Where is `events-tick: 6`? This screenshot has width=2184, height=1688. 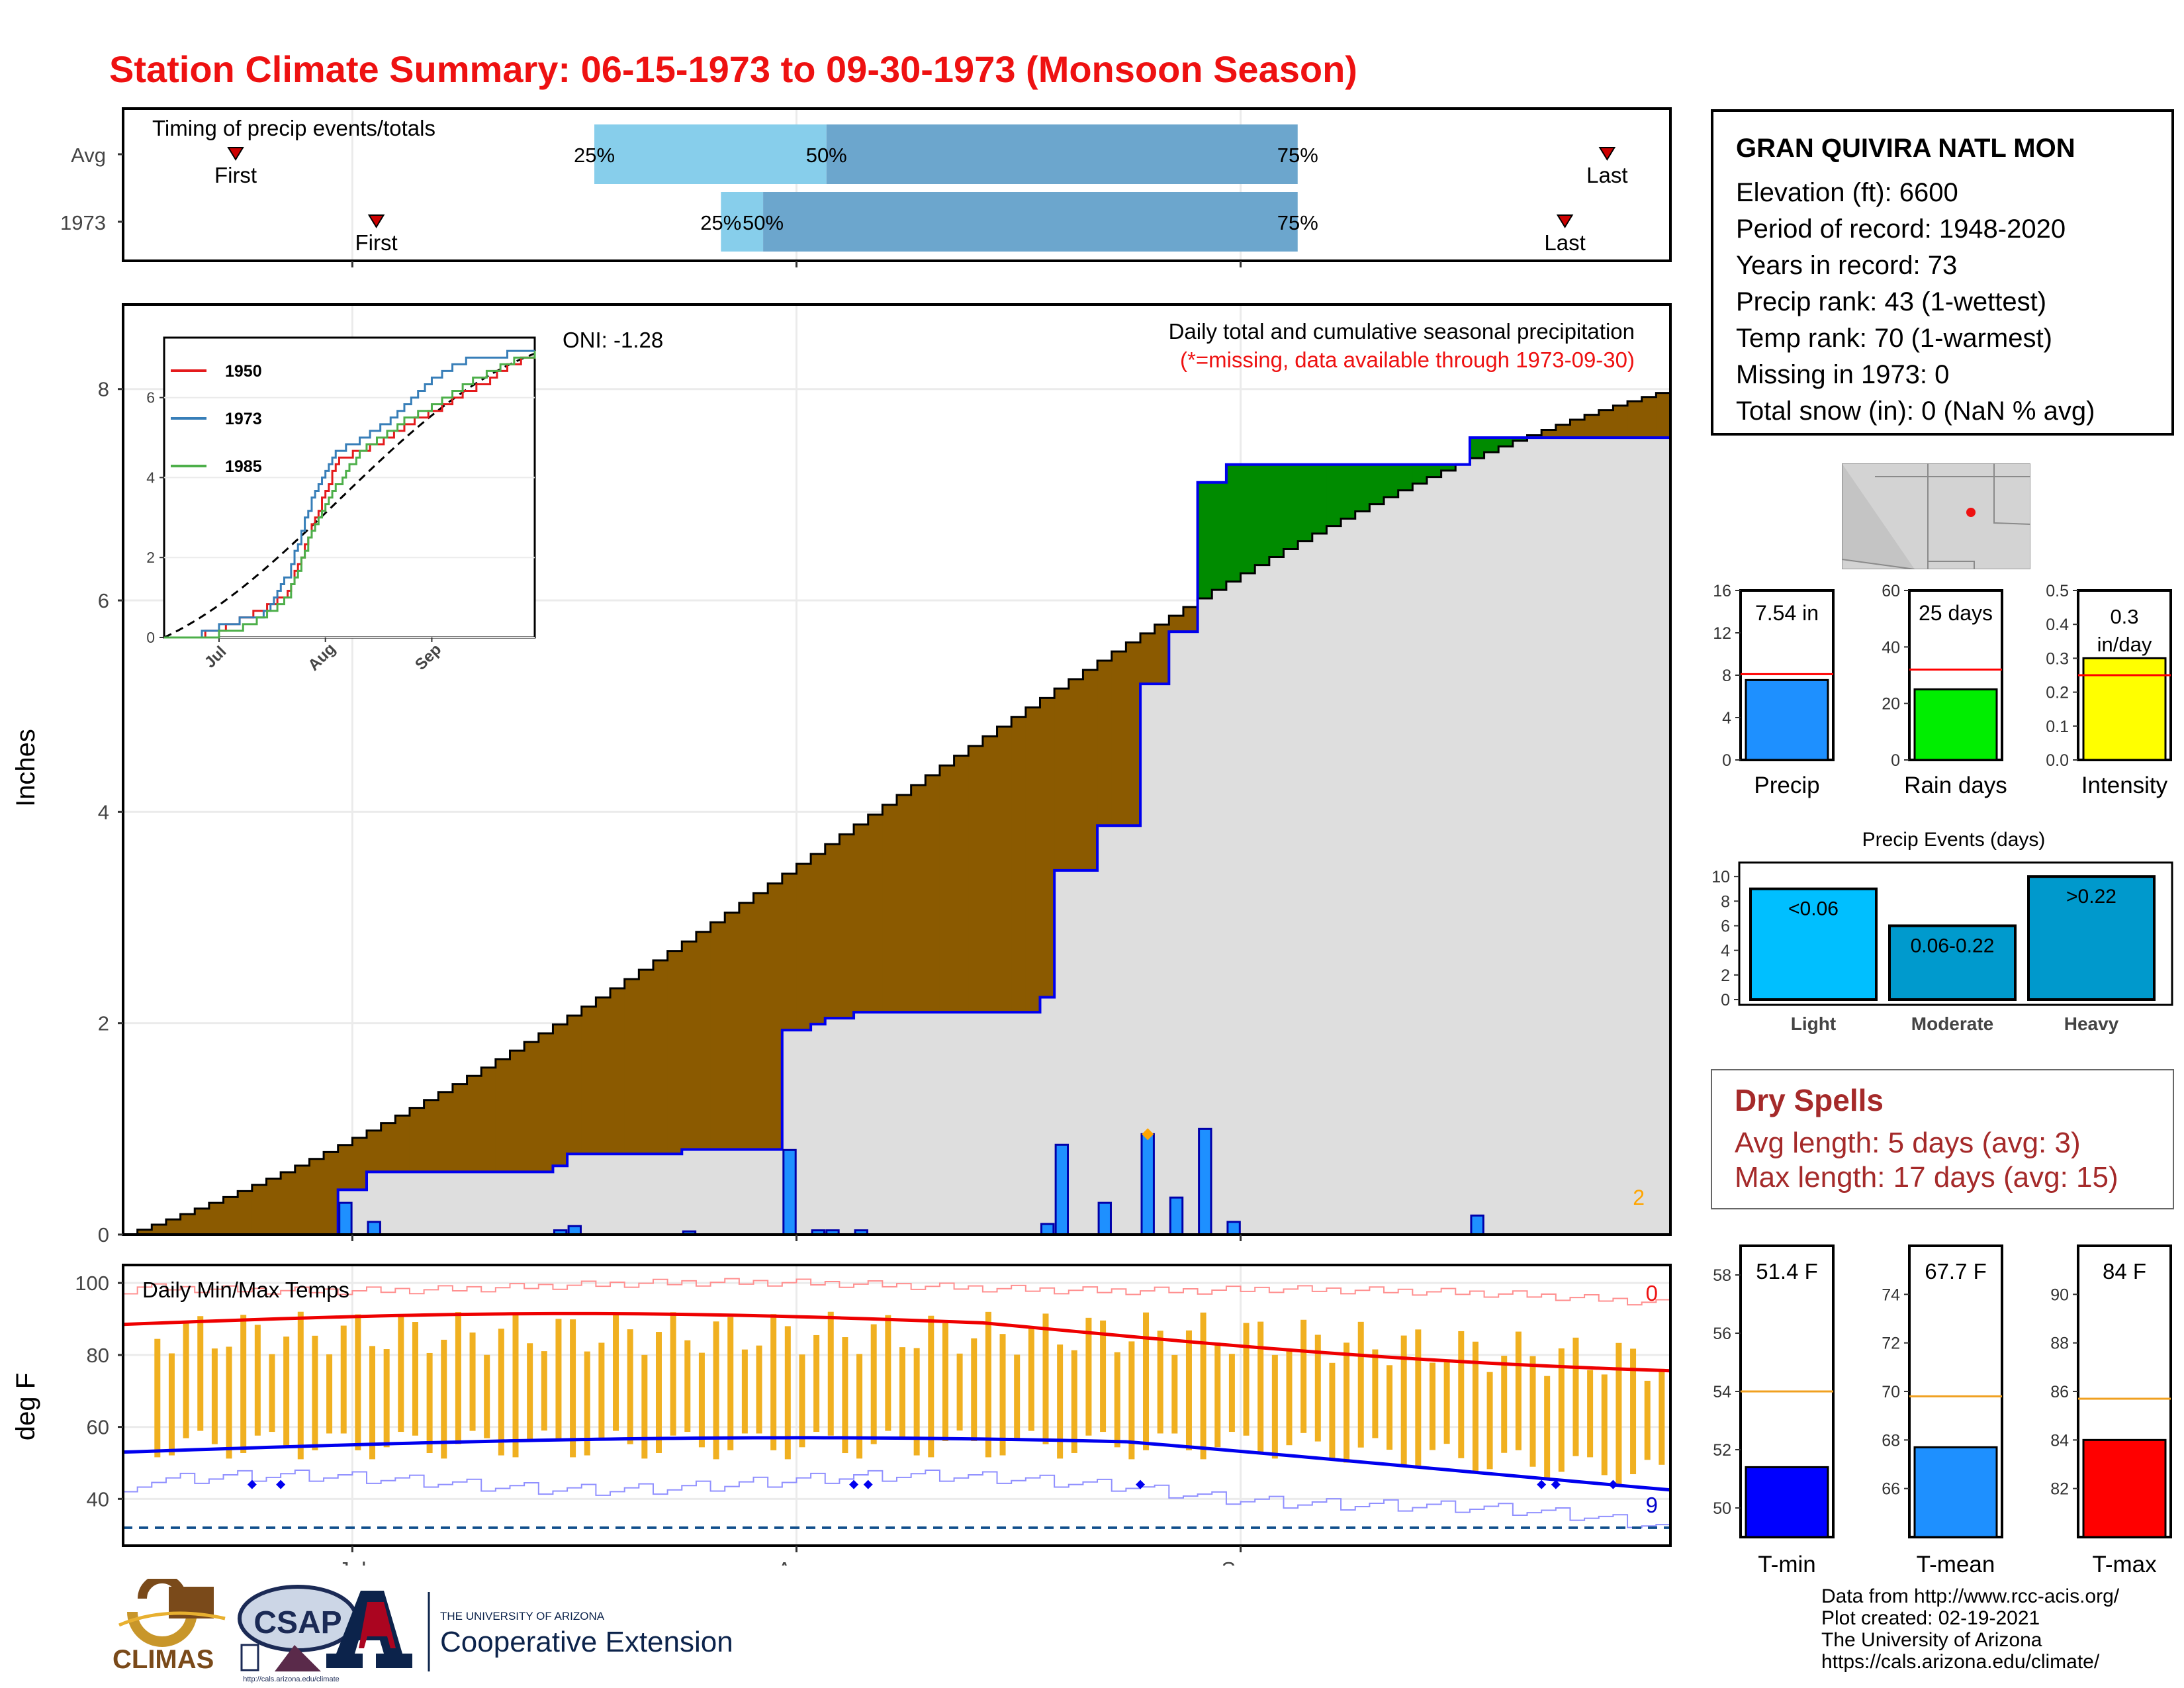
events-tick: 6 is located at coordinates (1726, 926).